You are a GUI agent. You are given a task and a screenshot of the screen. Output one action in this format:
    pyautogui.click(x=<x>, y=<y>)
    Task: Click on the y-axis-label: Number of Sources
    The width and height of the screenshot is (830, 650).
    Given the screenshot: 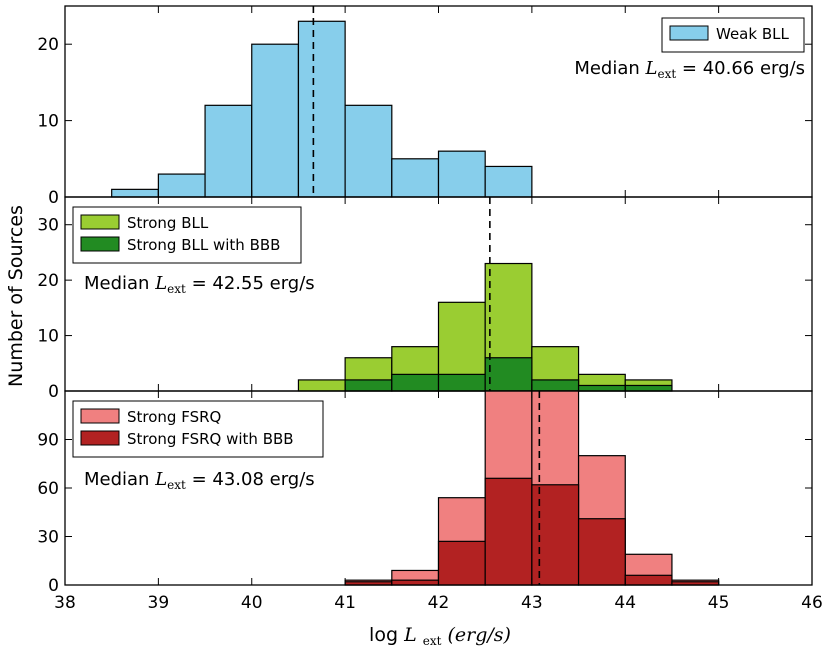 What is the action you would take?
    pyautogui.click(x=16, y=296)
    